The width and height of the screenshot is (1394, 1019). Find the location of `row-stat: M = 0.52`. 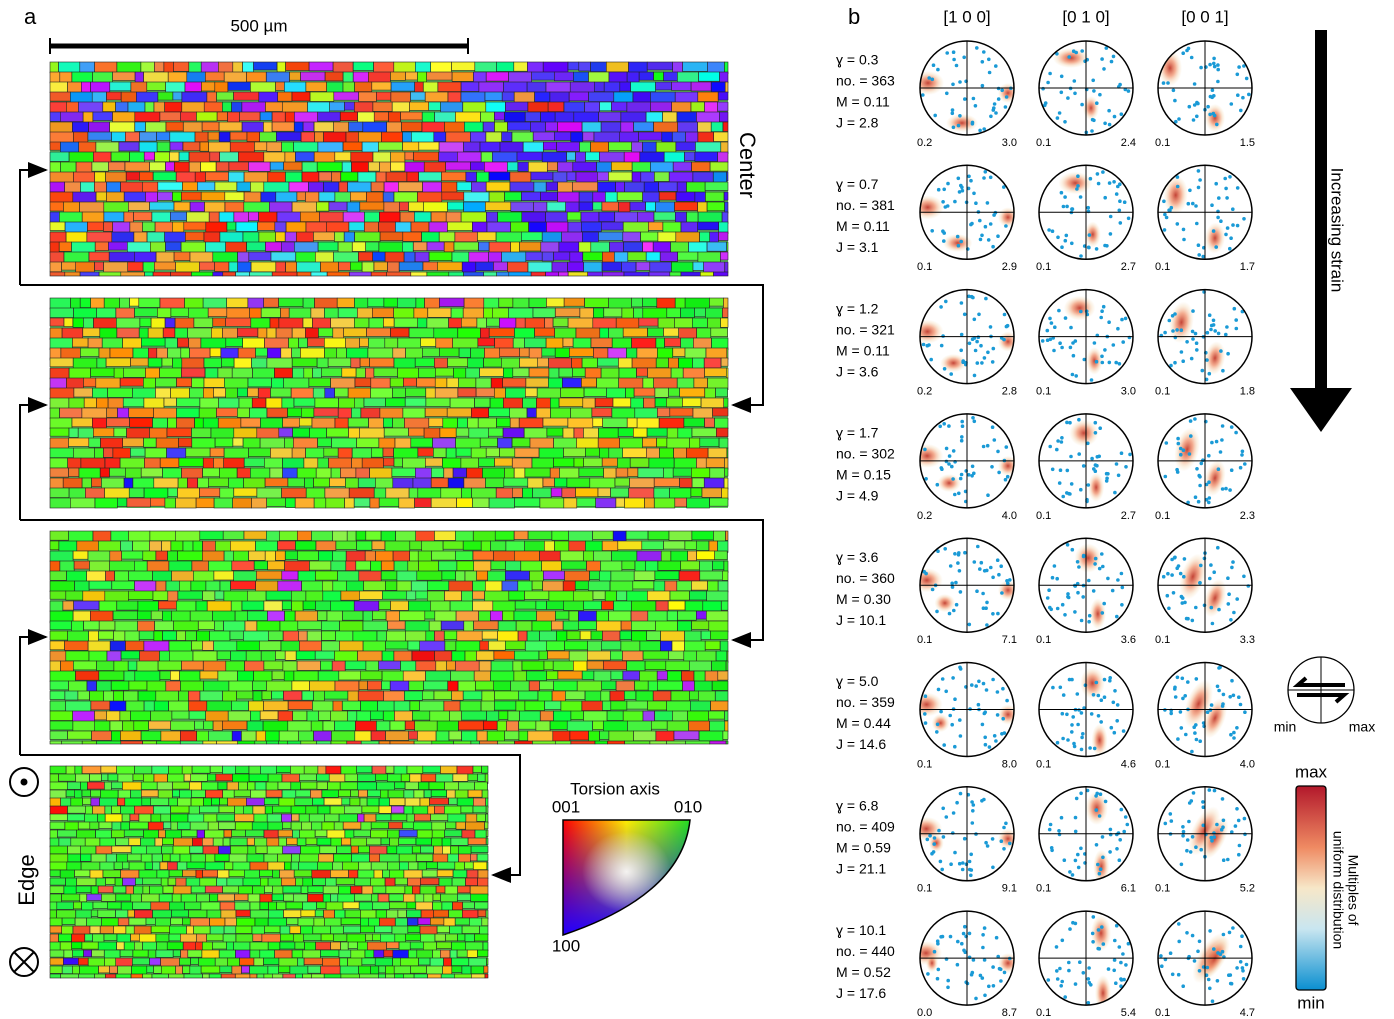

row-stat: M = 0.52 is located at coordinates (863, 972).